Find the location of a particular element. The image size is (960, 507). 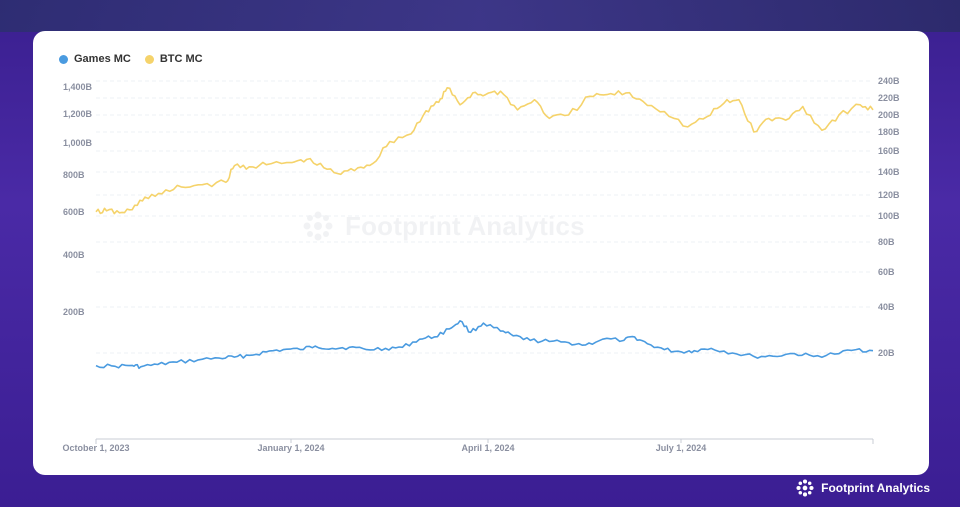

legend-label-btc: BTC MC is located at coordinates (181, 59).